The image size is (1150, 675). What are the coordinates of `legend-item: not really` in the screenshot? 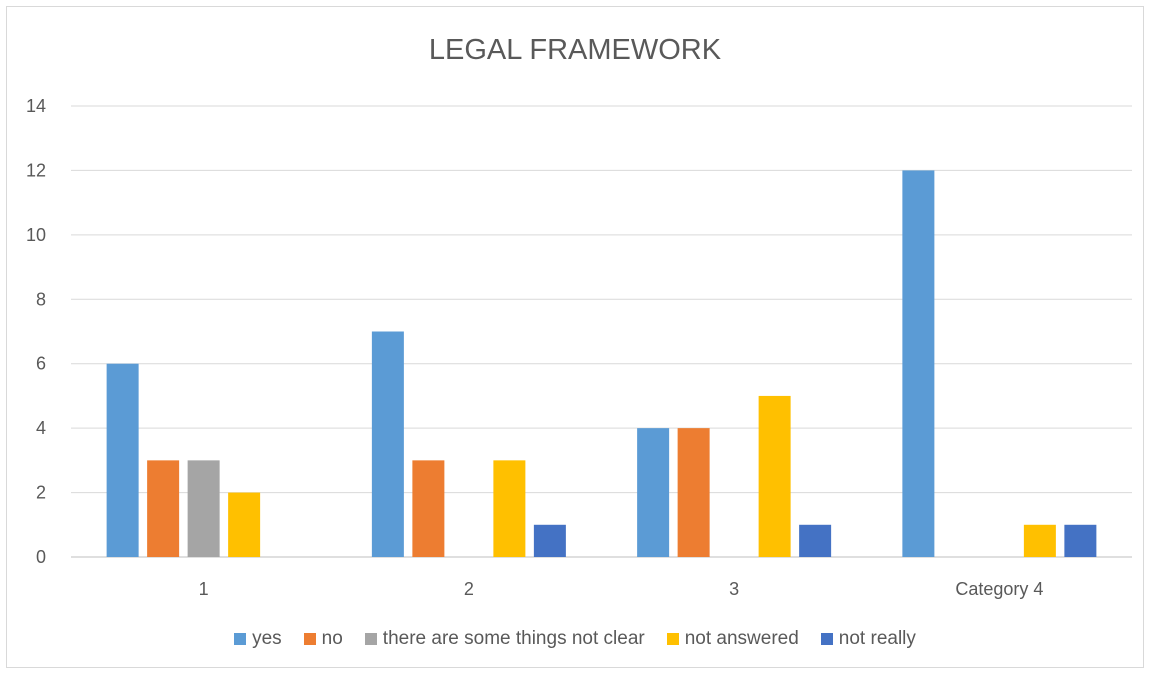 It's located at (868, 639).